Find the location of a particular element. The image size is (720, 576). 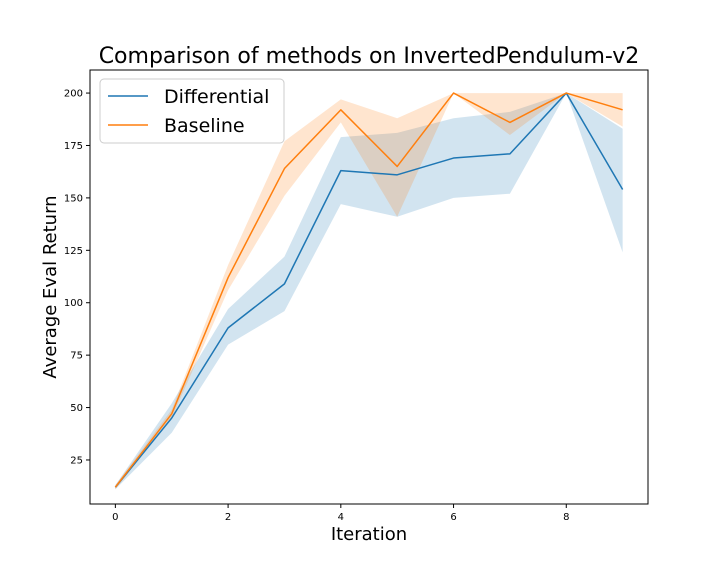

y-tick-label: 50 is located at coordinates (76, 408).